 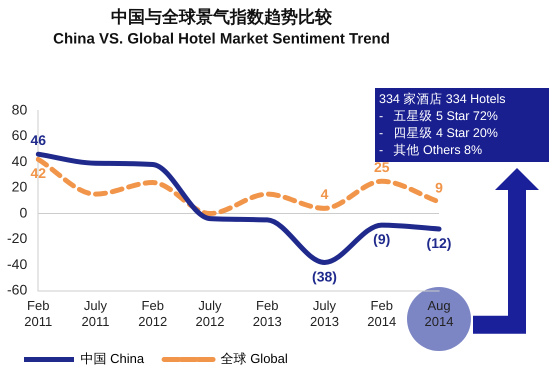 I want to click on data-label: 46, so click(x=38, y=140).